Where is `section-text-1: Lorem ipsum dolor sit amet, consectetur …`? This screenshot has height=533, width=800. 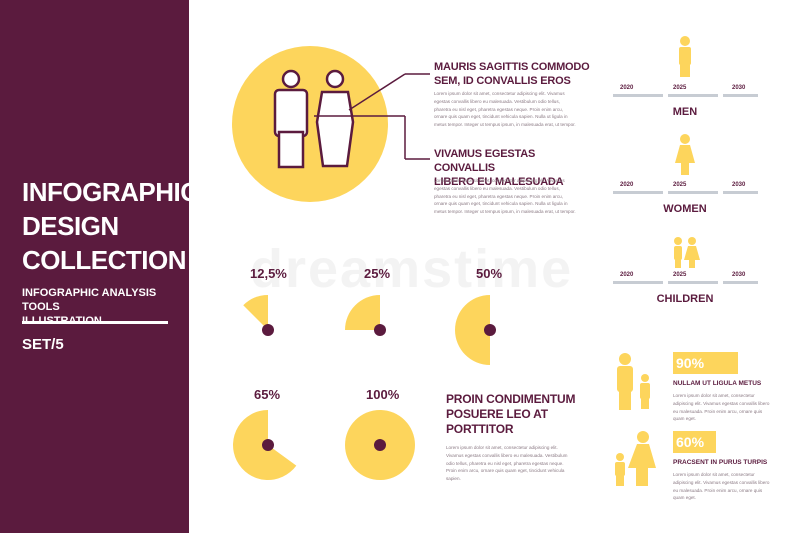
section-text-1: Lorem ipsum dolor sit amet, consectetur … is located at coordinates (505, 109).